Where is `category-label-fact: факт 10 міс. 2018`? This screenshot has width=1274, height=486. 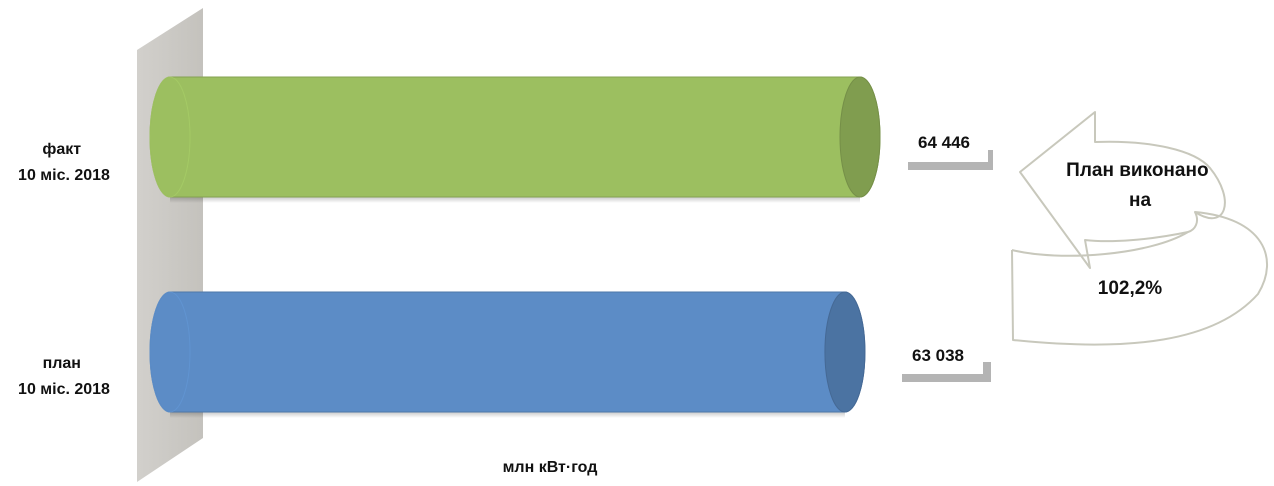
category-label-fact: факт 10 міс. 2018 is located at coordinates (64, 162).